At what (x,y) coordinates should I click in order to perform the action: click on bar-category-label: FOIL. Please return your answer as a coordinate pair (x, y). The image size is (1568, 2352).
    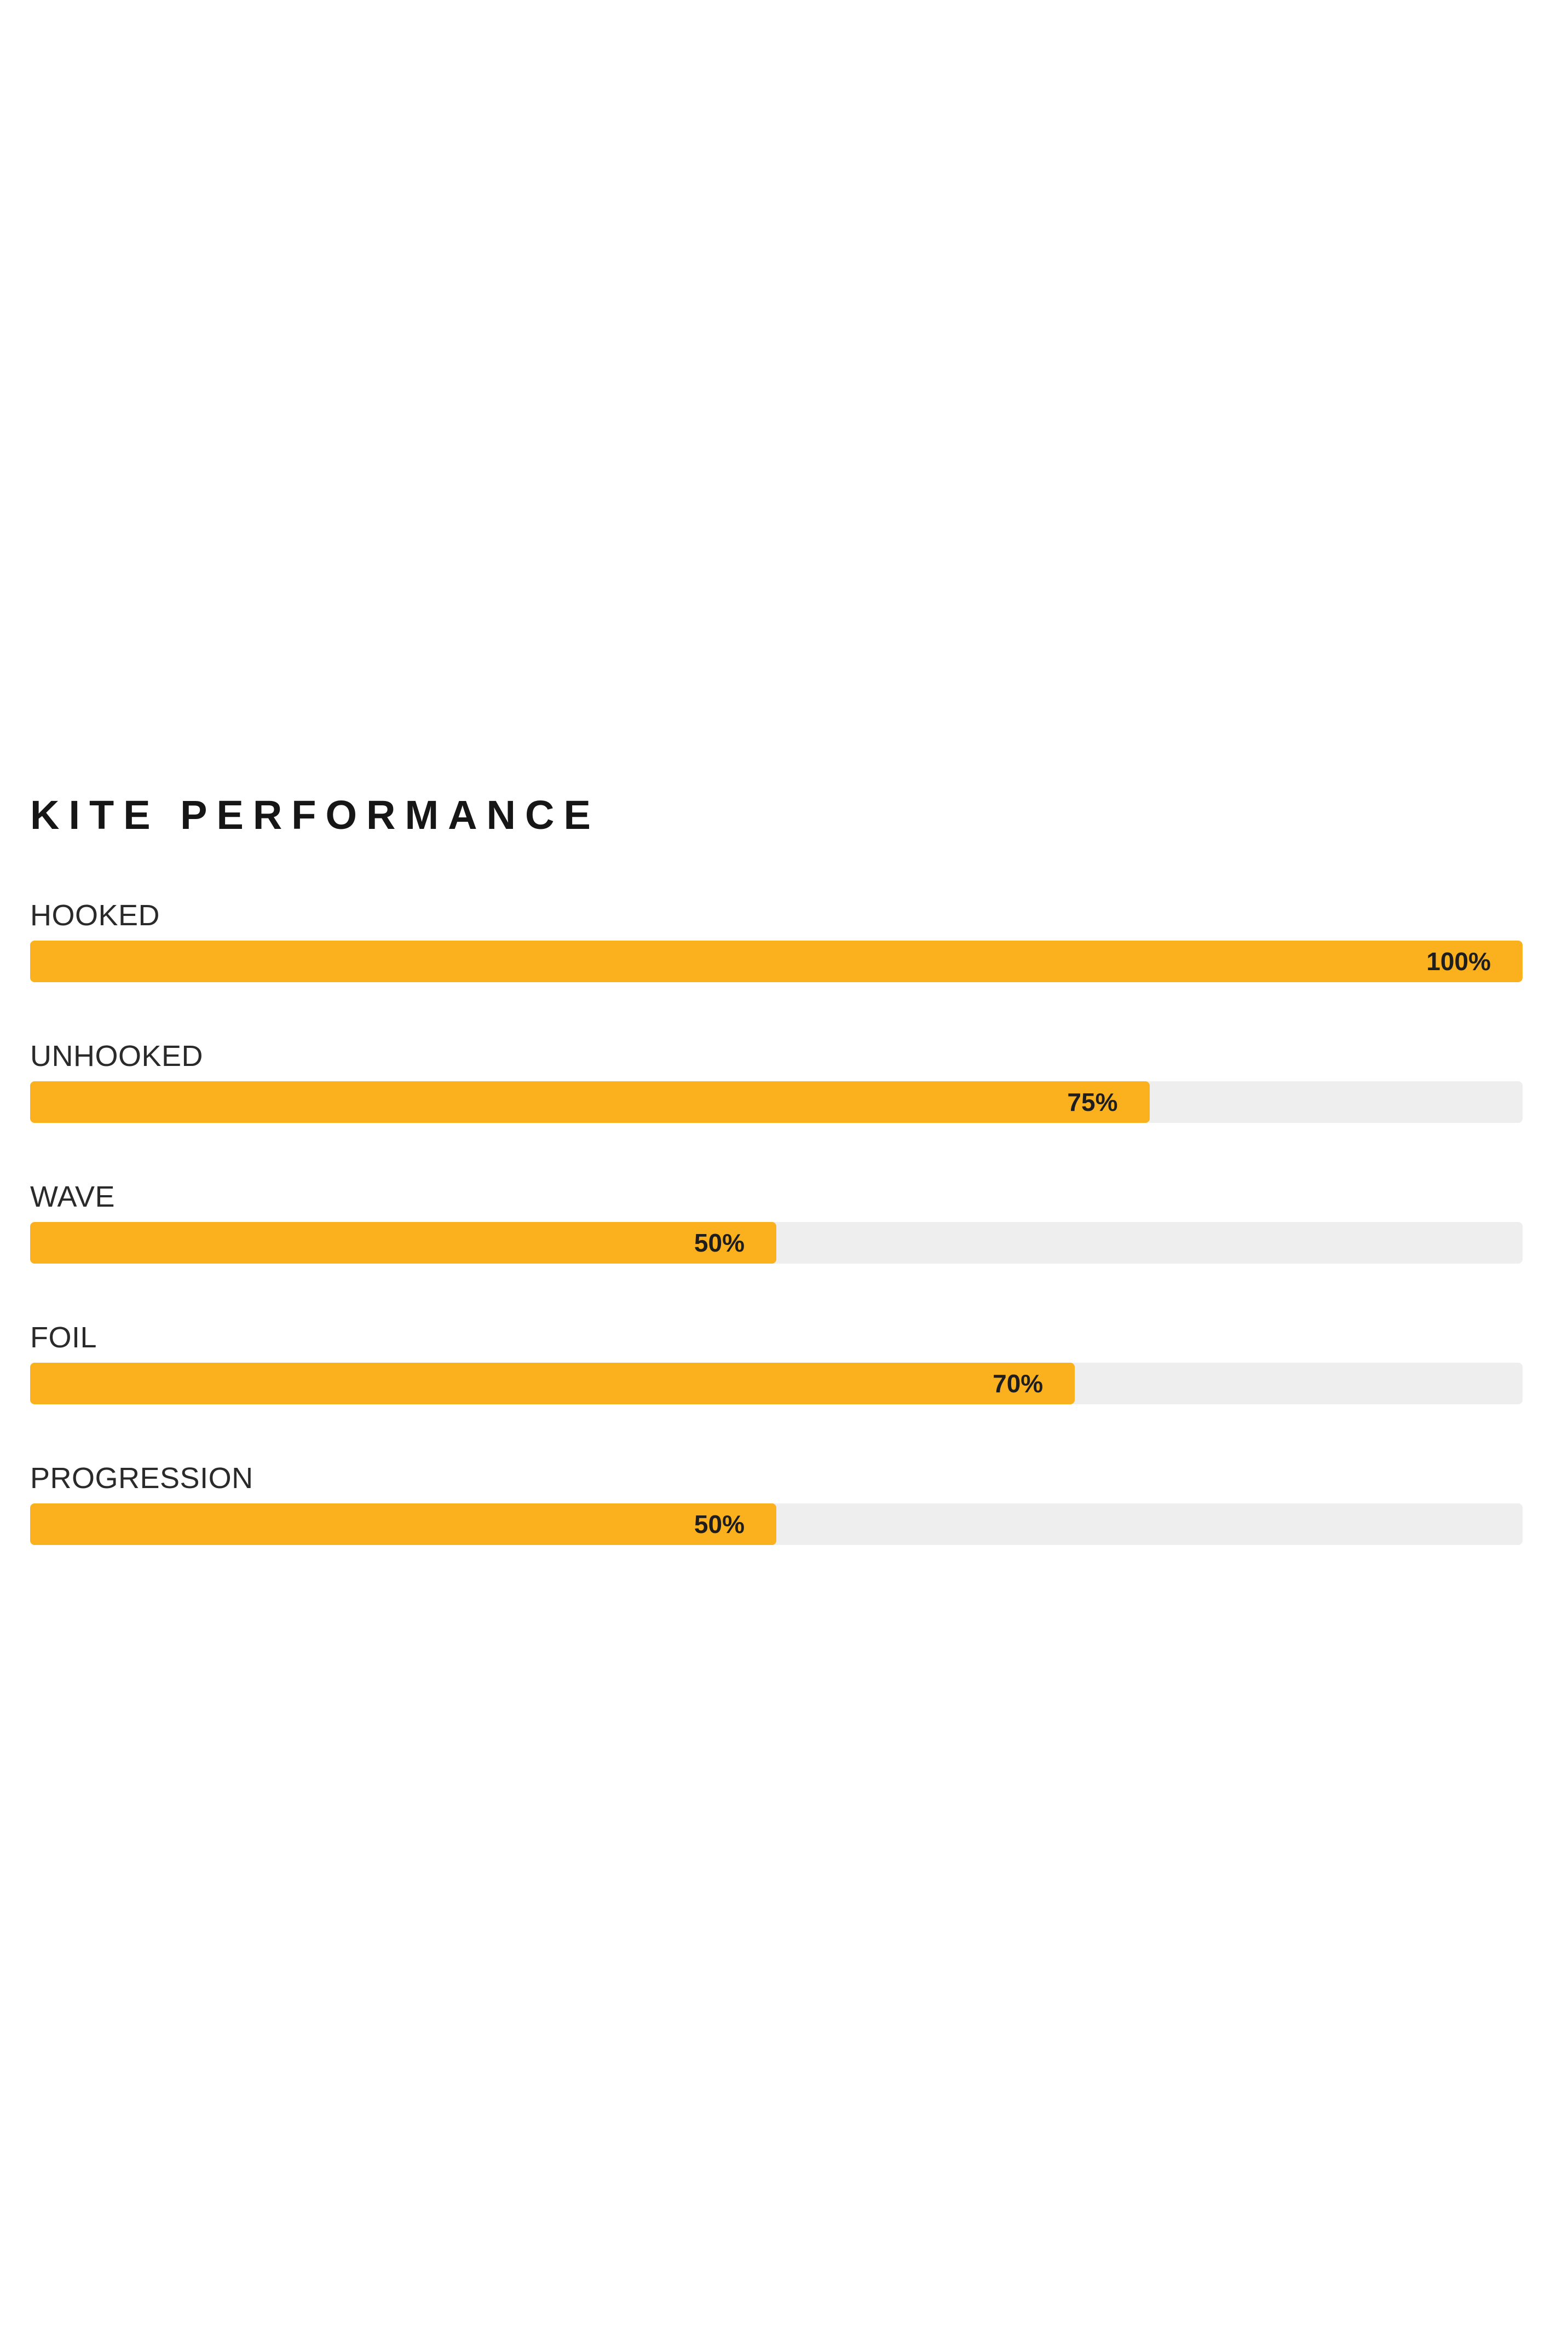
    Looking at the image, I should click on (63, 1337).